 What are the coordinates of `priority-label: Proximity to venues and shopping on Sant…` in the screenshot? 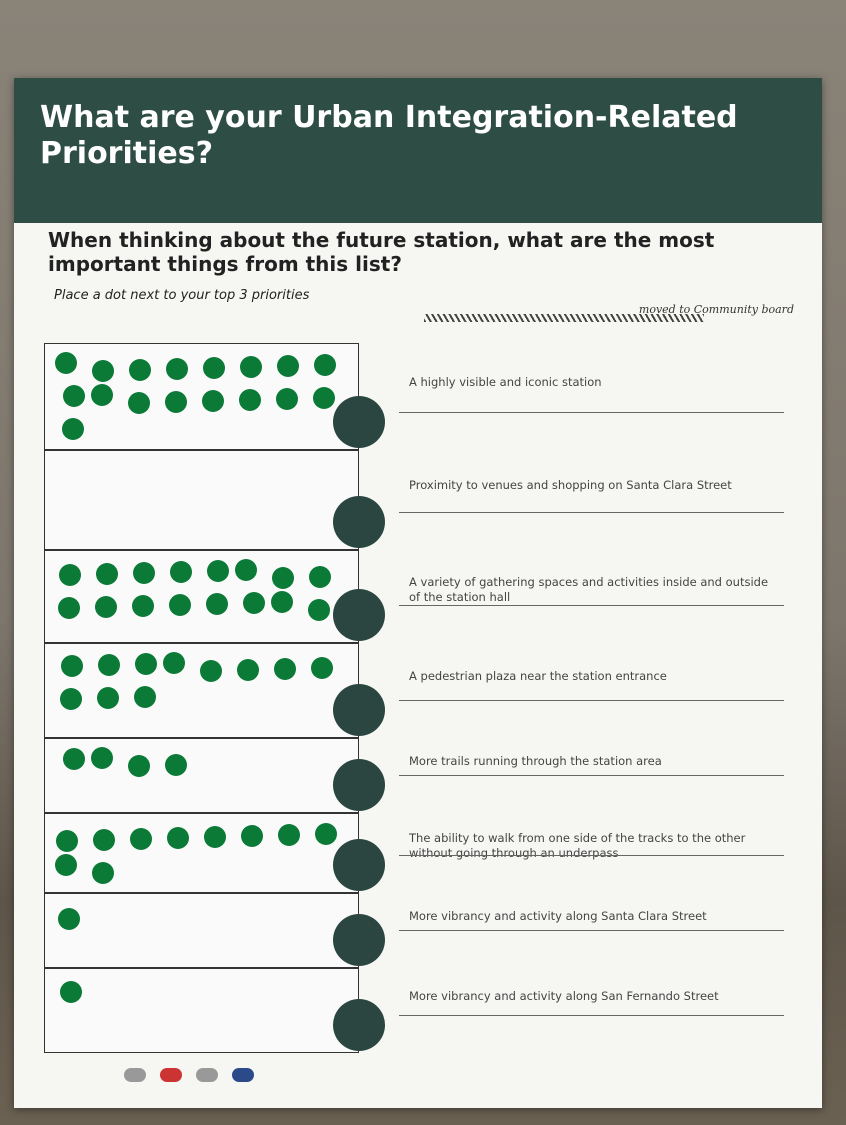 It's located at (570, 485).